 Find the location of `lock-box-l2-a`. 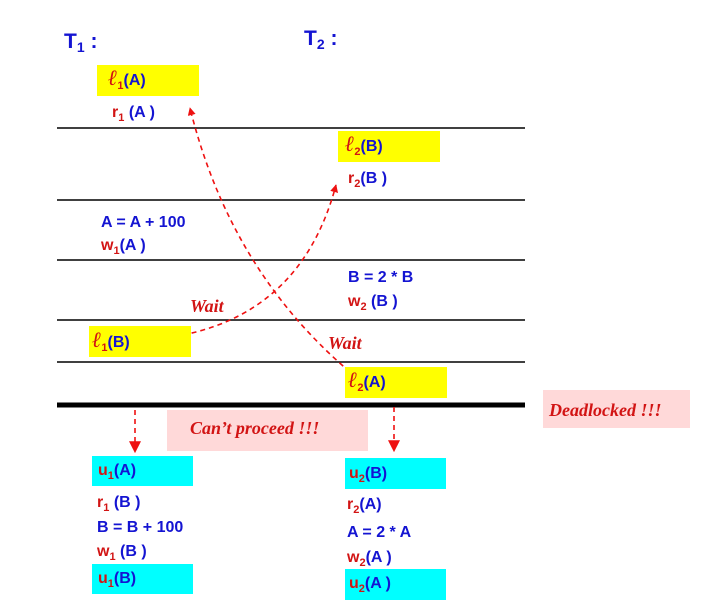

lock-box-l2-a is located at coordinates (396, 382).